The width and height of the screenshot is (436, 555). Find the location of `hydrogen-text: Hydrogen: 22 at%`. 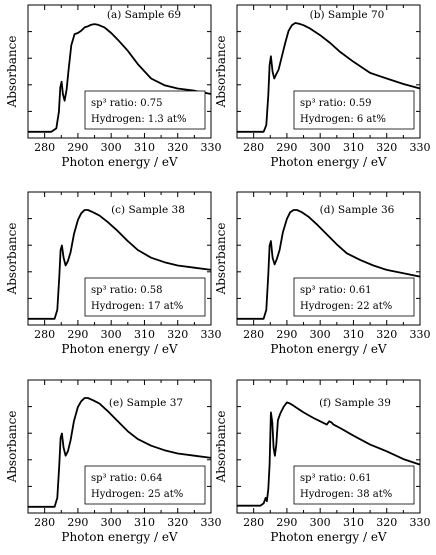

hydrogen-text: Hydrogen: 22 at% is located at coordinates (346, 306).